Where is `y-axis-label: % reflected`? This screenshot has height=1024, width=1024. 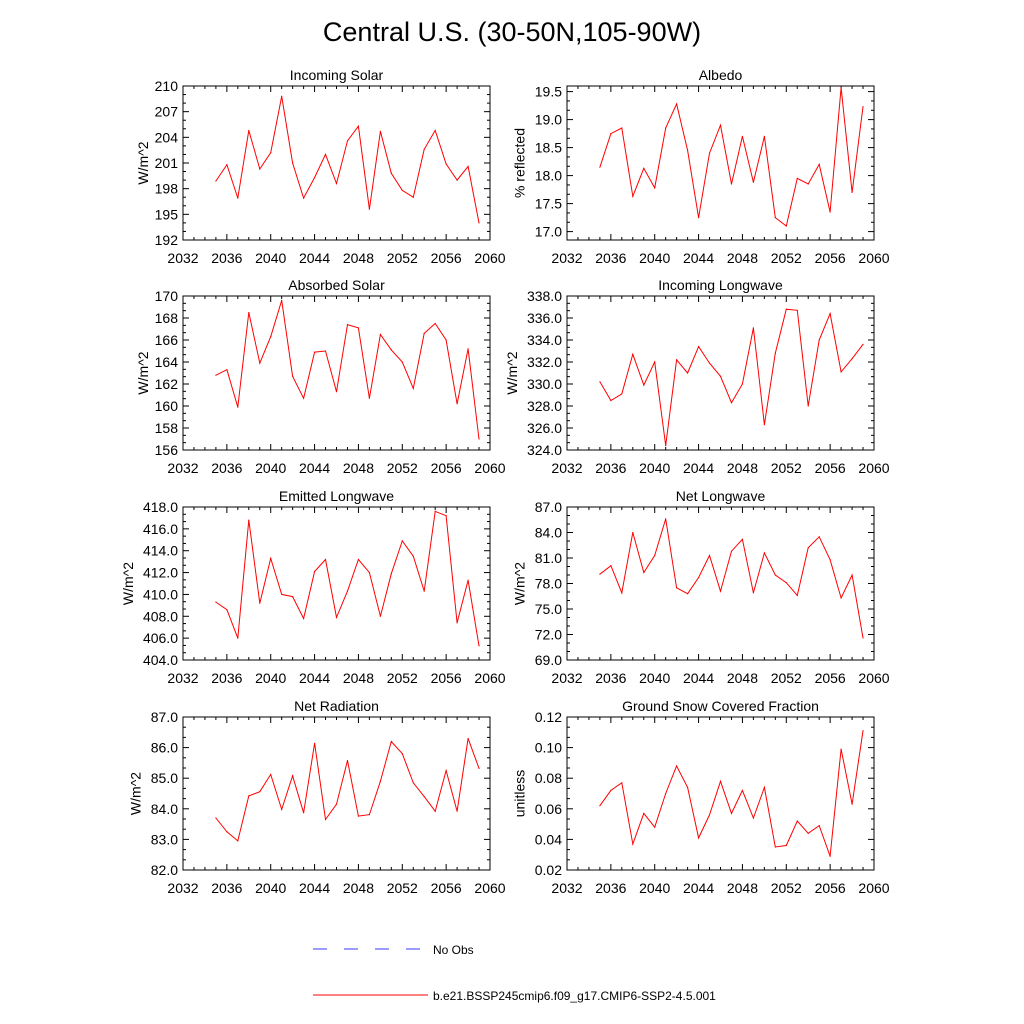
y-axis-label: % reflected is located at coordinates (520, 163).